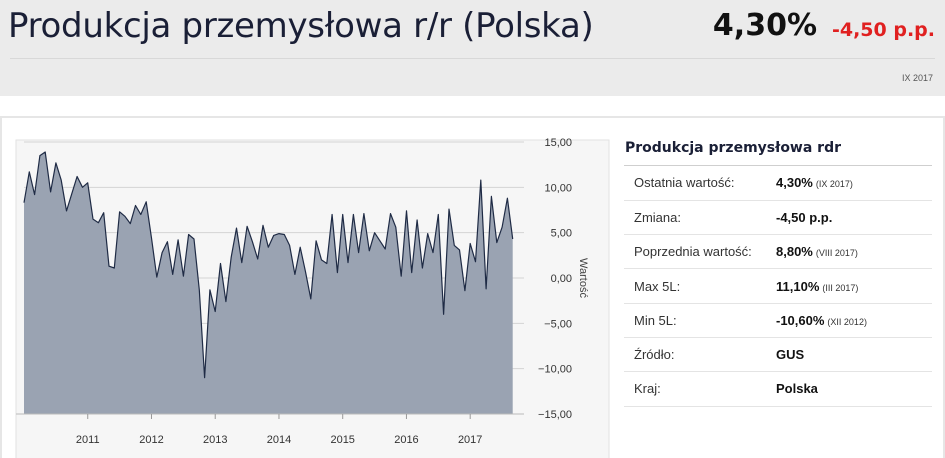  I want to click on summary-row: Max 5L: 11,10% (III 2017), so click(778, 286).